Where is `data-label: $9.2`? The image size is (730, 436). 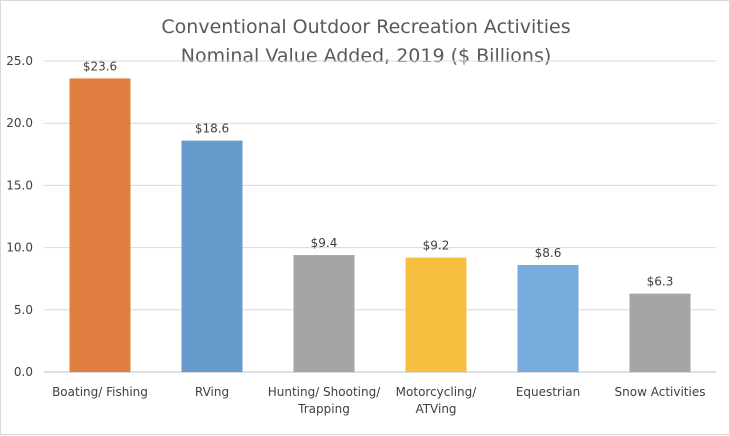 data-label: $9.2 is located at coordinates (436, 246).